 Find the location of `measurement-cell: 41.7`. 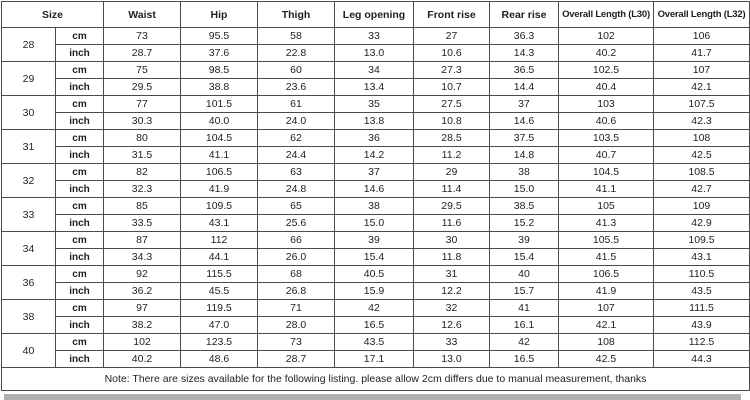

measurement-cell: 41.7 is located at coordinates (701, 53).